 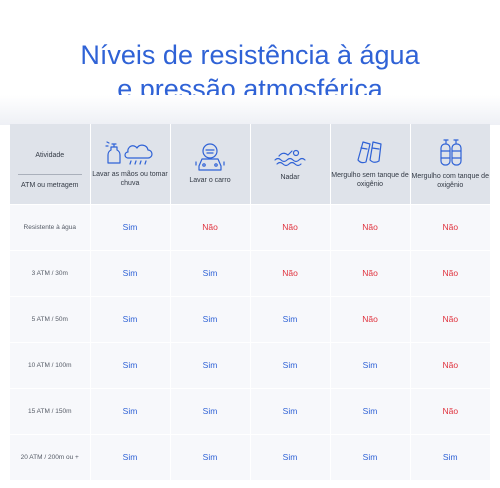 I want to click on column-label-swim: Nadar, so click(x=290, y=178).